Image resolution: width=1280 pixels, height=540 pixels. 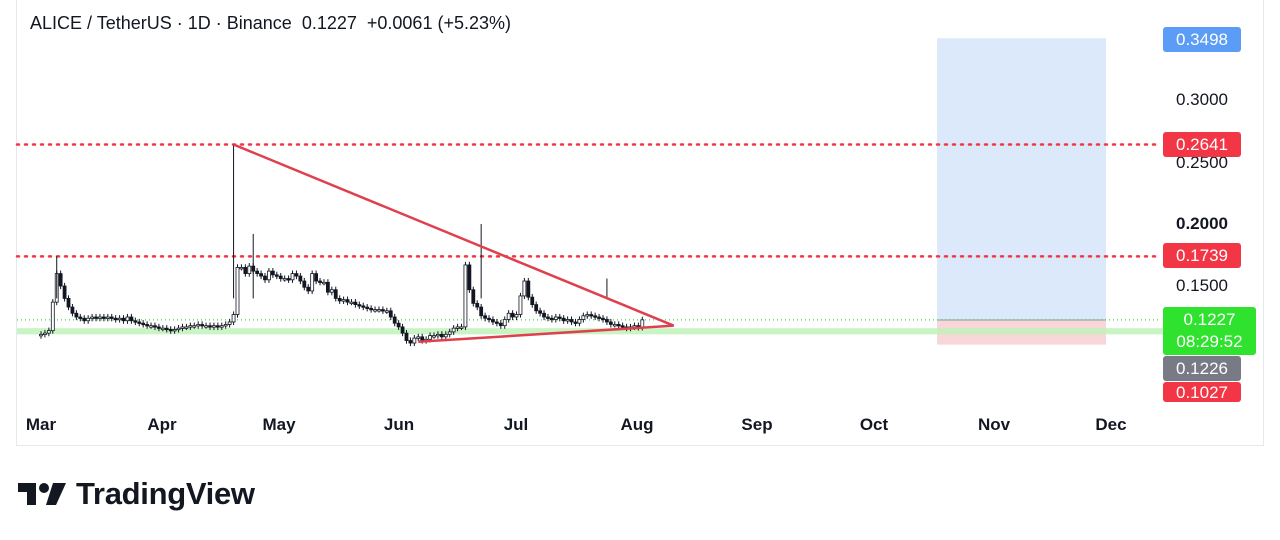 What do you see at coordinates (1202, 99) in the screenshot?
I see `price-label-0-3000: 0.3000` at bounding box center [1202, 99].